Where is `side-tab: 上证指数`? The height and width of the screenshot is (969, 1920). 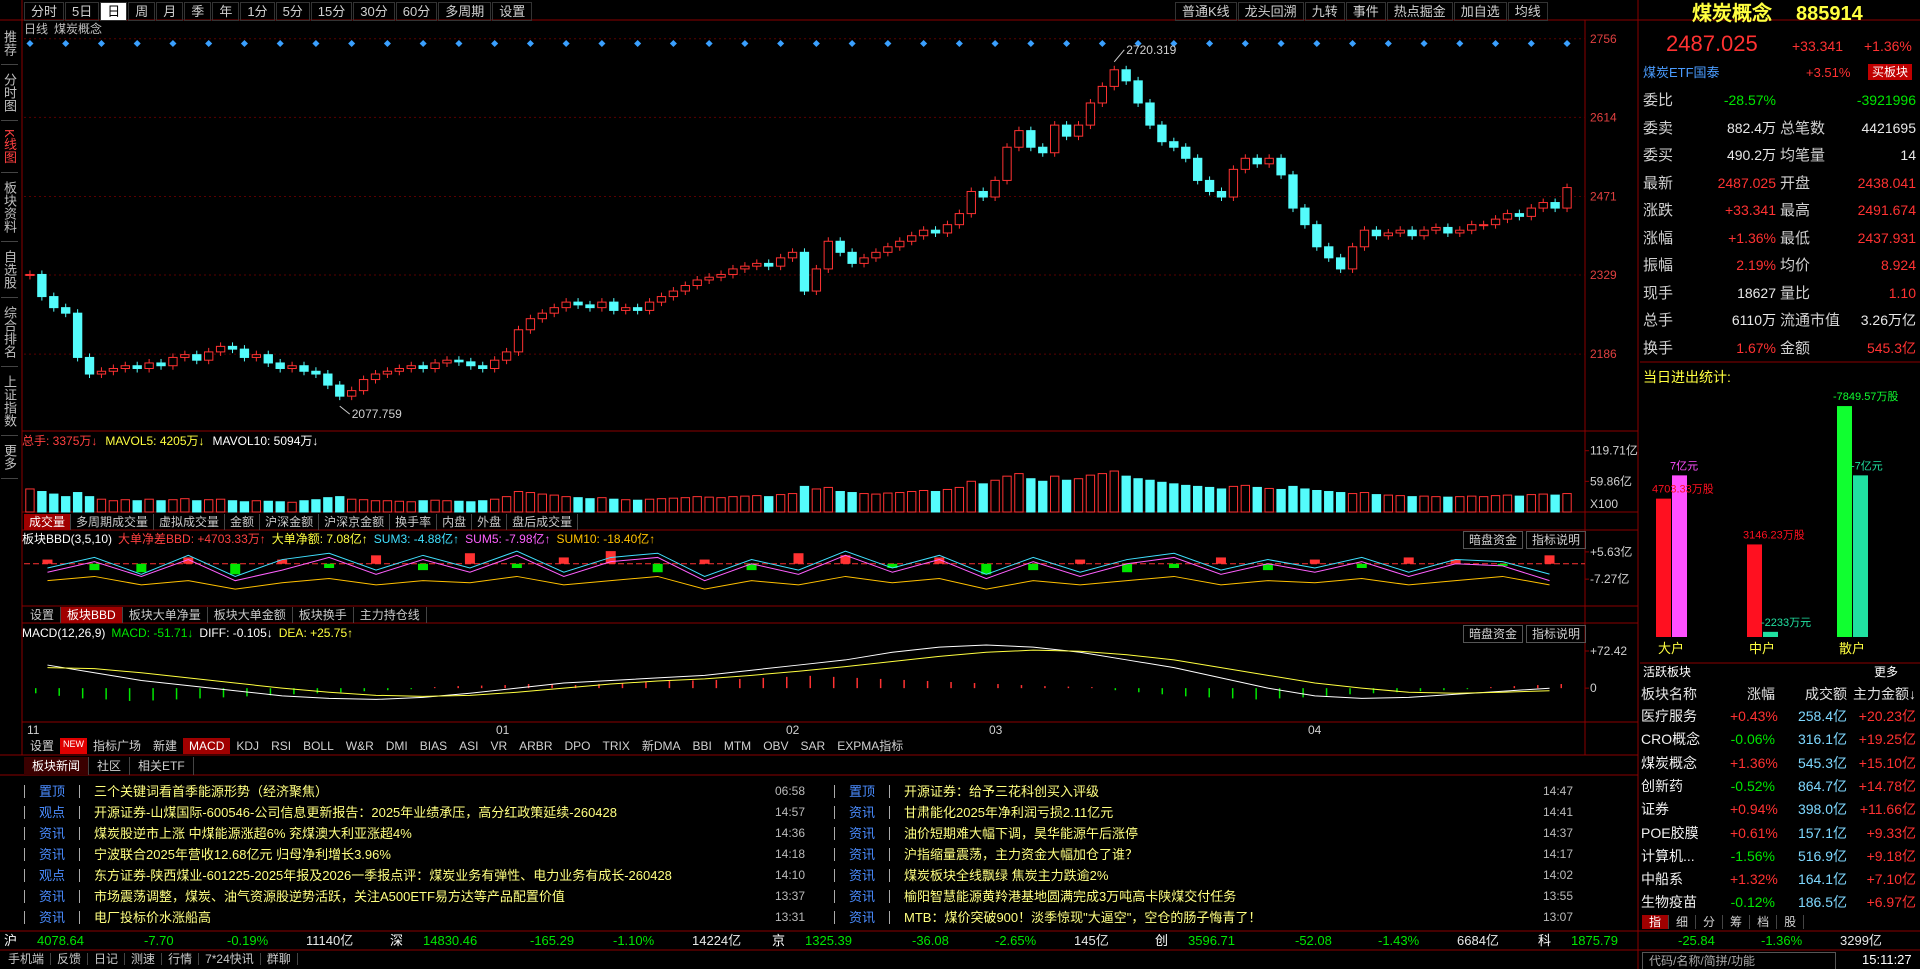 side-tab: 上证指数 is located at coordinates (9, 401).